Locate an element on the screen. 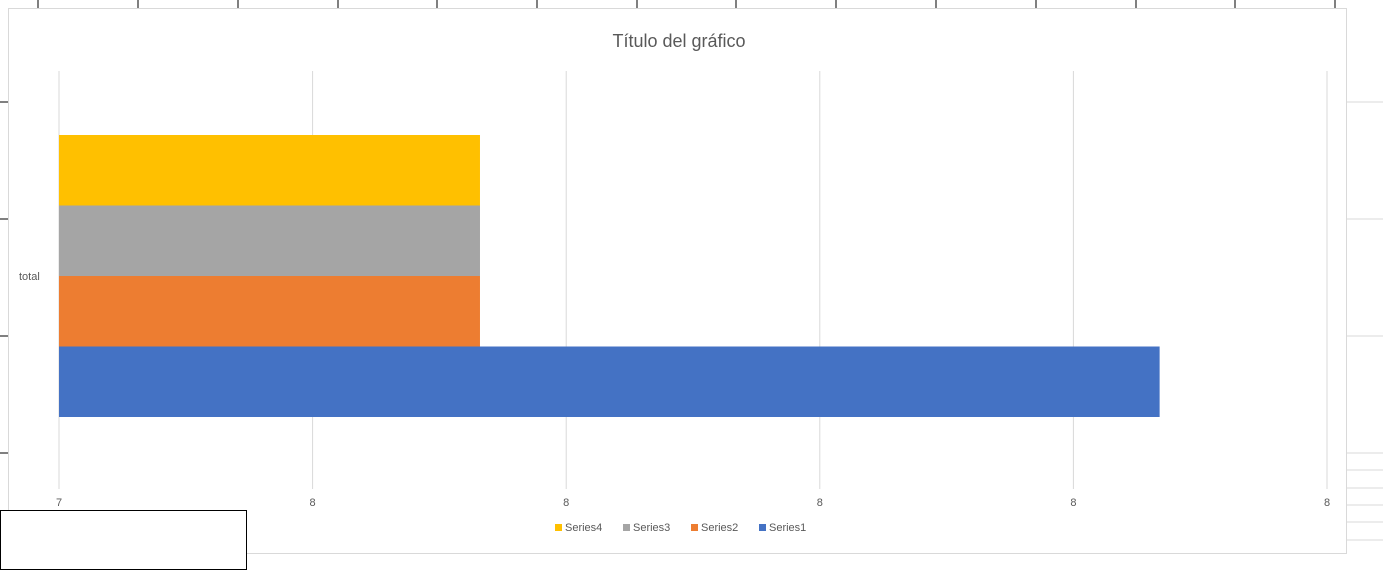 The image size is (1383, 570). legend-label: Series1 is located at coordinates (787, 528).